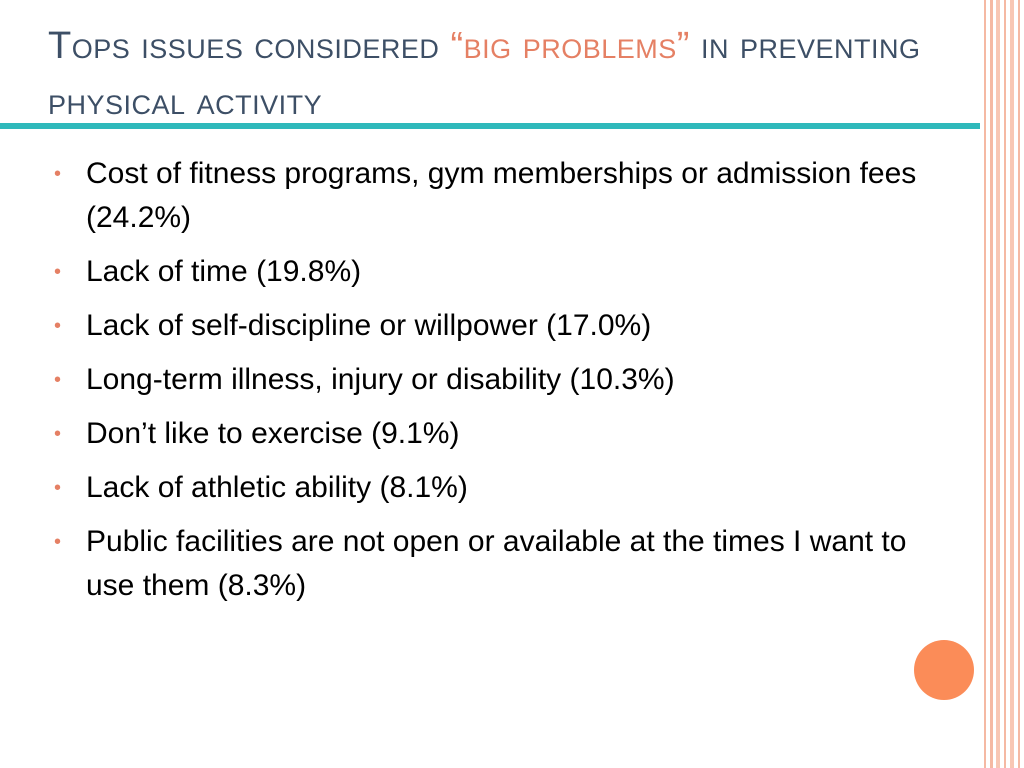 This screenshot has height=768, width=1024. I want to click on bullet-item: • Lack of athletic ability (8.1%), so click(507, 488).